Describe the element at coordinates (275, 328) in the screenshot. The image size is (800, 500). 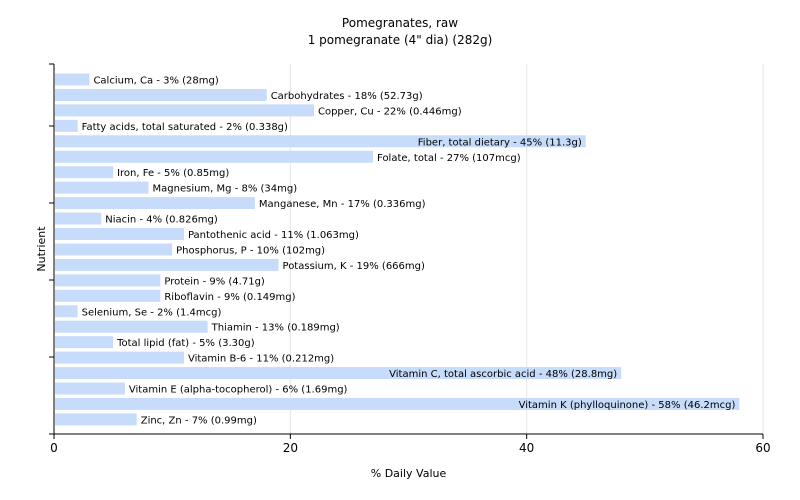
I see `data-label: Thiamin - 13% (0.189mg)` at that location.